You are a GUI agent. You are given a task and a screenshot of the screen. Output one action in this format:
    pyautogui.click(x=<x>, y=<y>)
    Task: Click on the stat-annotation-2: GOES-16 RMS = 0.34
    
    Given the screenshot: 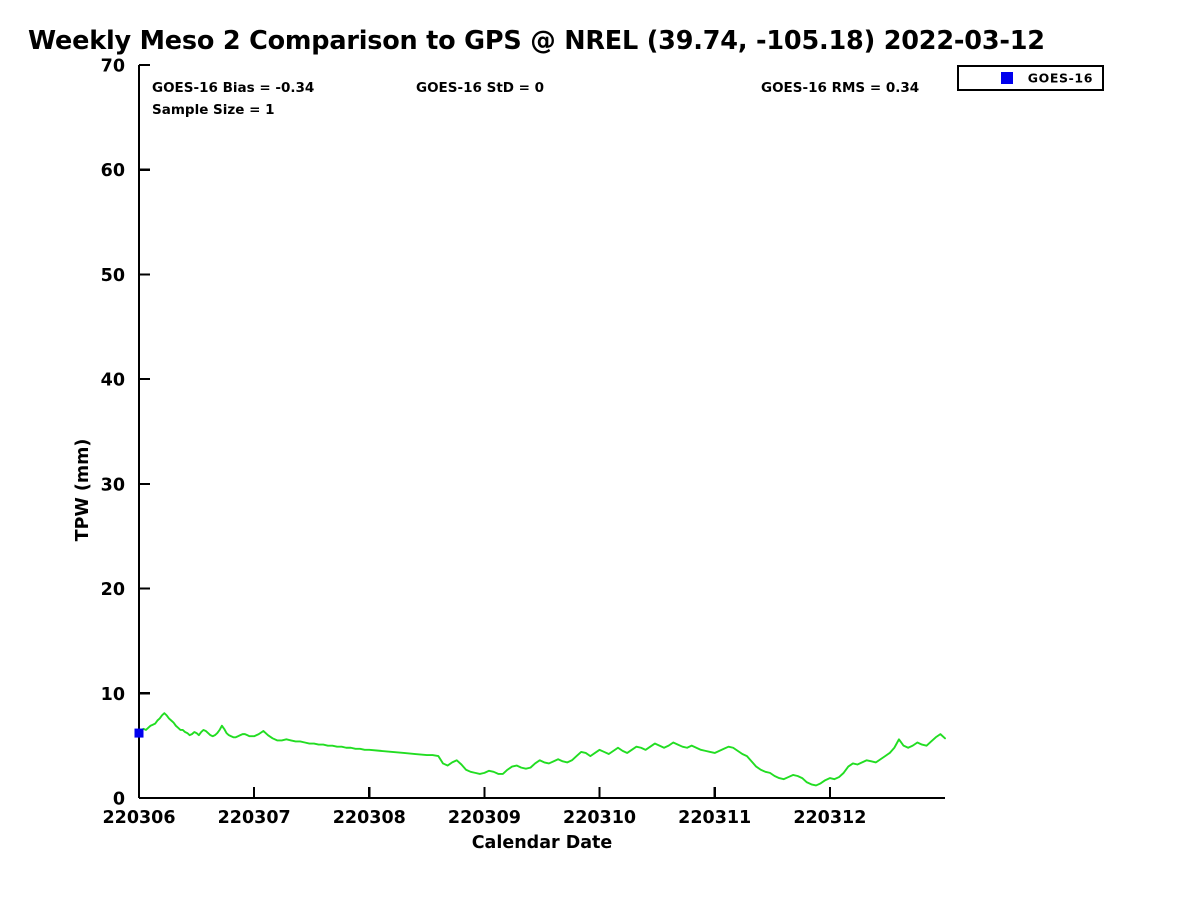 What is the action you would take?
    pyautogui.click(x=840, y=88)
    